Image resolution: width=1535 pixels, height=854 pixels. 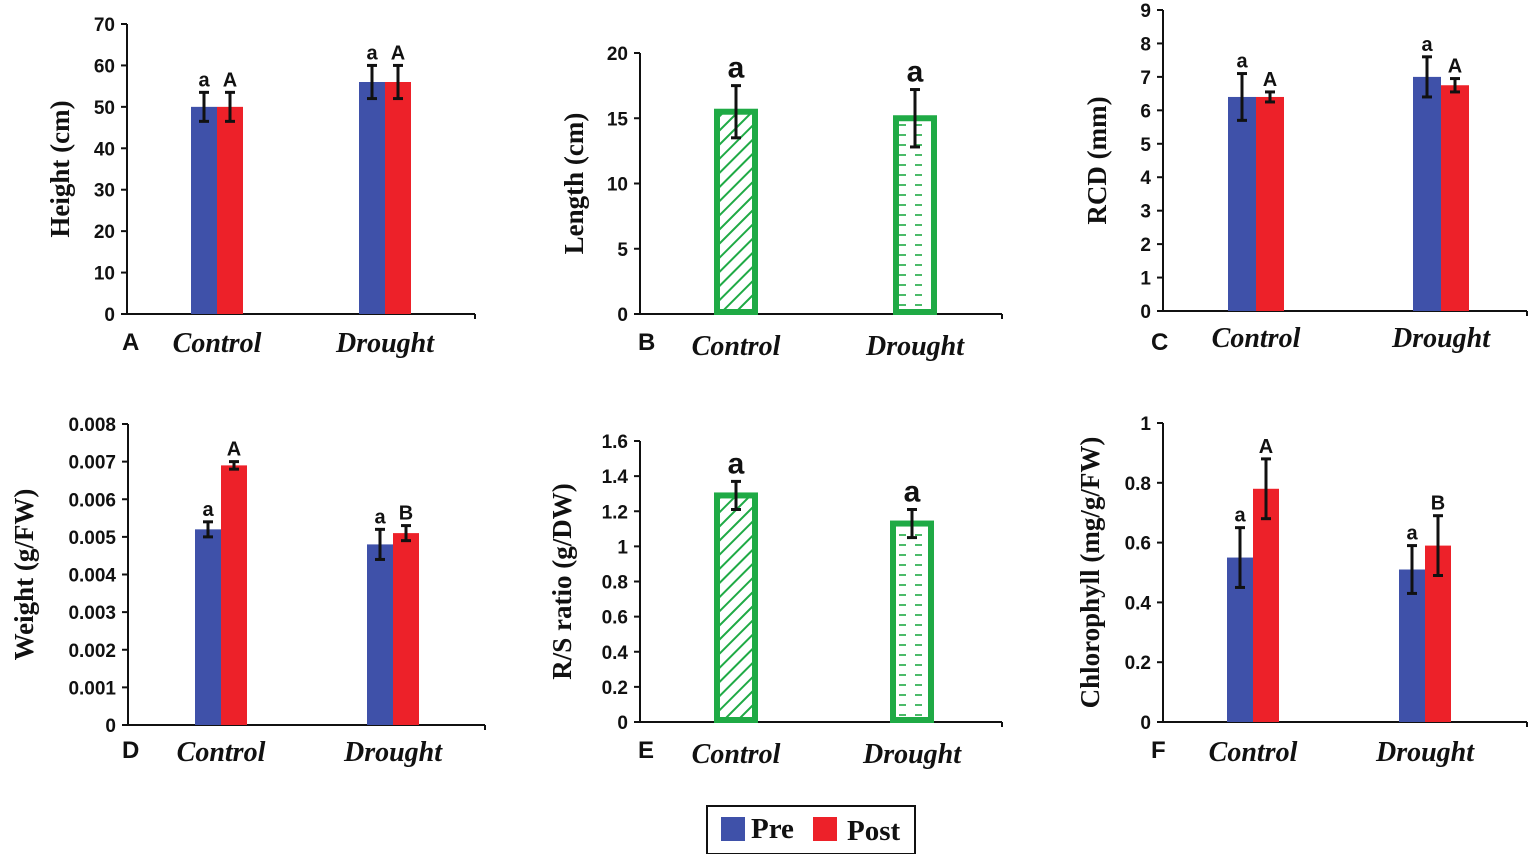 I want to click on legend-swatch-post, so click(x=825, y=829).